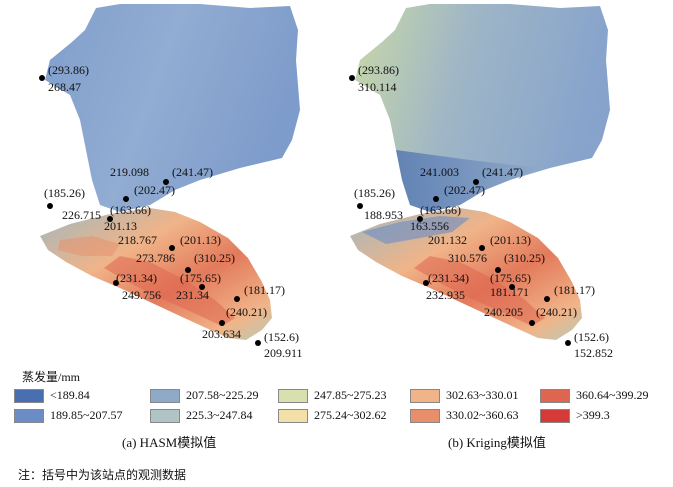 This screenshot has width=673, height=487. I want to click on station-sim: 203.634, so click(221, 334).